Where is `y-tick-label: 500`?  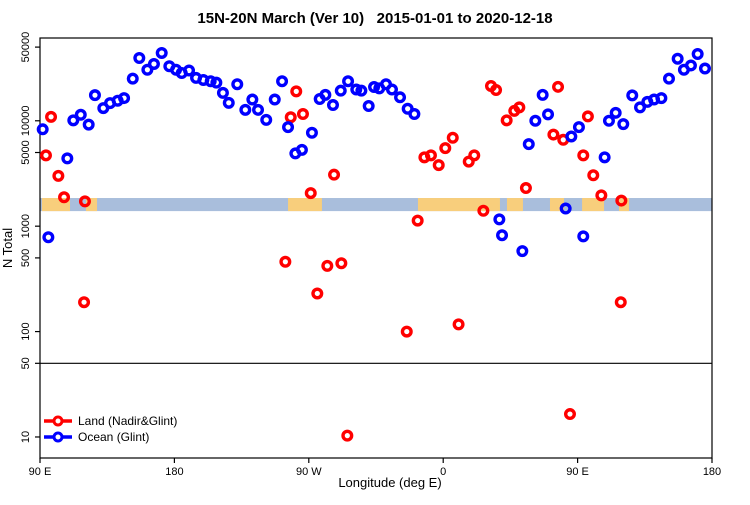
y-tick-label: 500 is located at coordinates (26, 258).